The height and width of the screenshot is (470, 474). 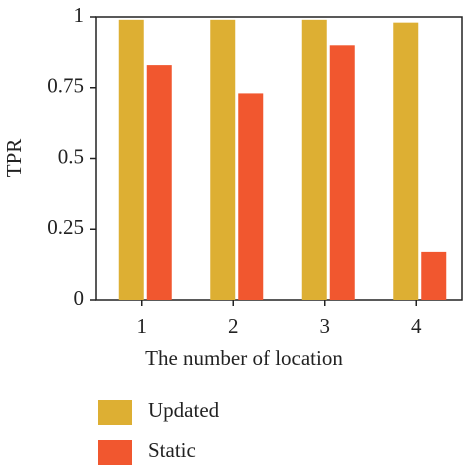 What do you see at coordinates (233, 326) in the screenshot?
I see `x-tick-label: 2` at bounding box center [233, 326].